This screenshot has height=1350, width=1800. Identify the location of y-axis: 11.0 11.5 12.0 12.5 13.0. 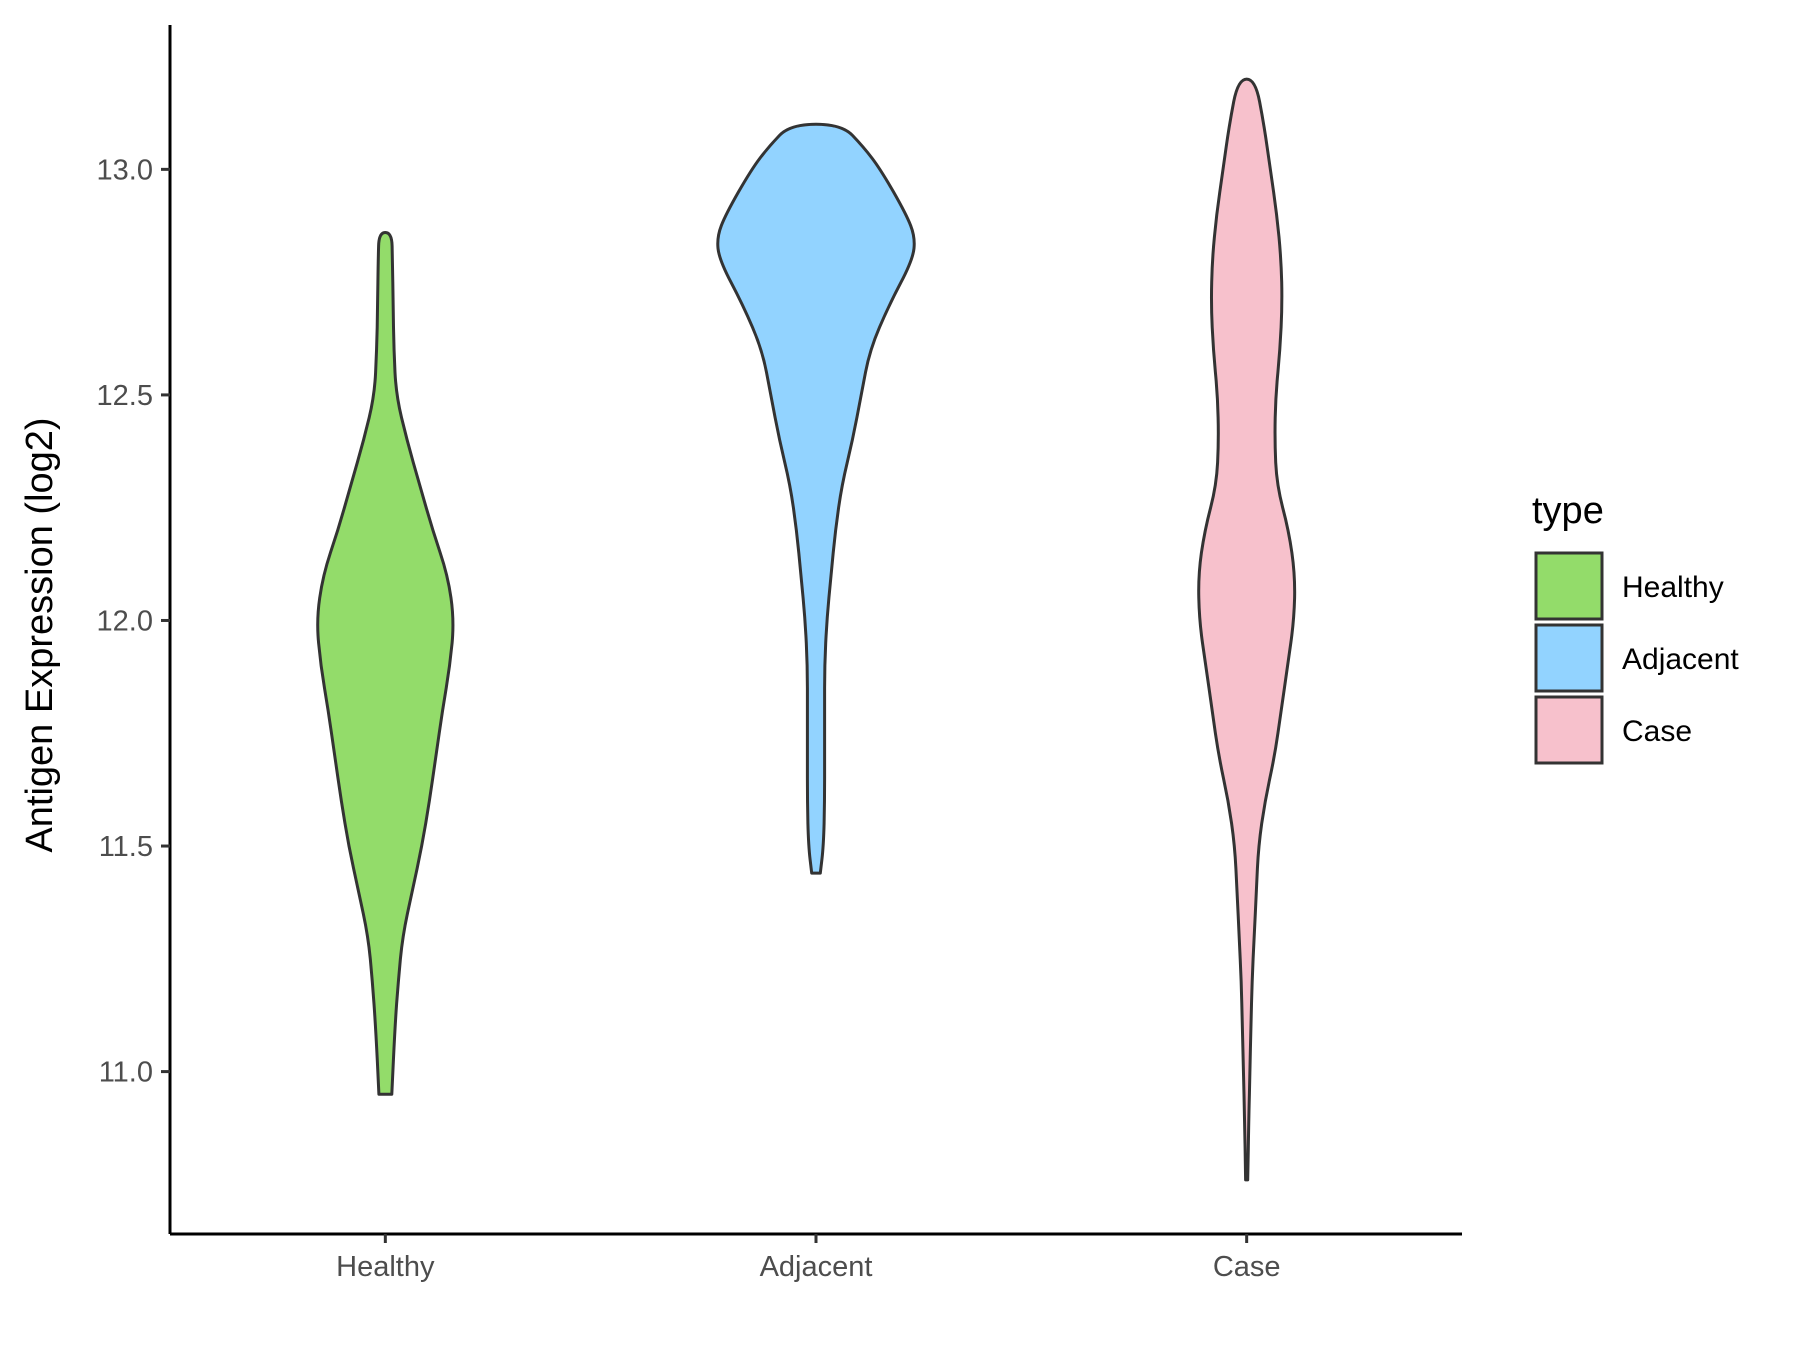
(134, 629).